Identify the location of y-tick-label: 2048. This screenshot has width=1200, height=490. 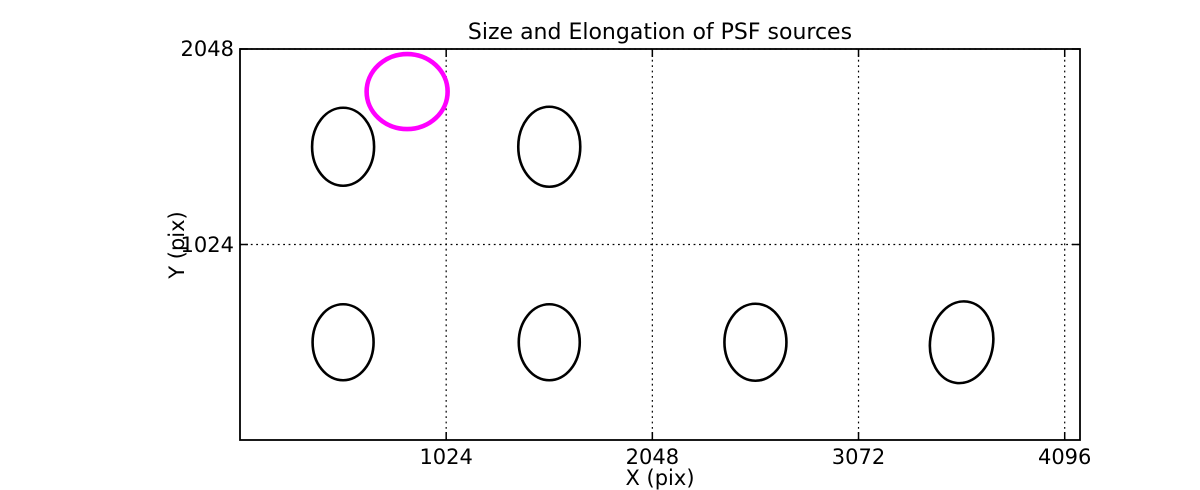
(207, 49).